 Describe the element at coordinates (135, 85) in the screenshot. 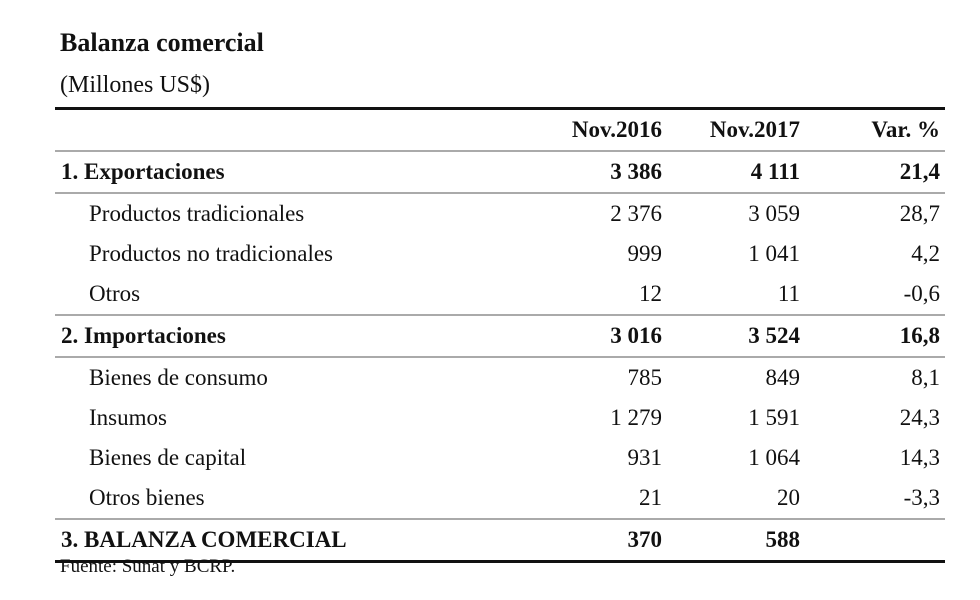

I see `table-subtitle: (Millones US$)` at that location.